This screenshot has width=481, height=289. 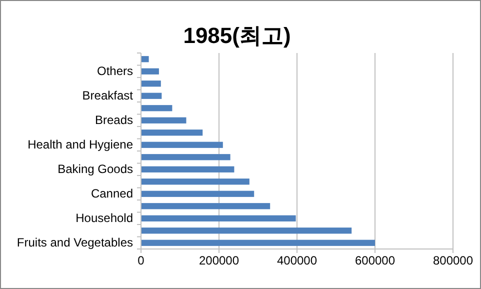 I want to click on x-tick-label: 800000, so click(x=453, y=261).